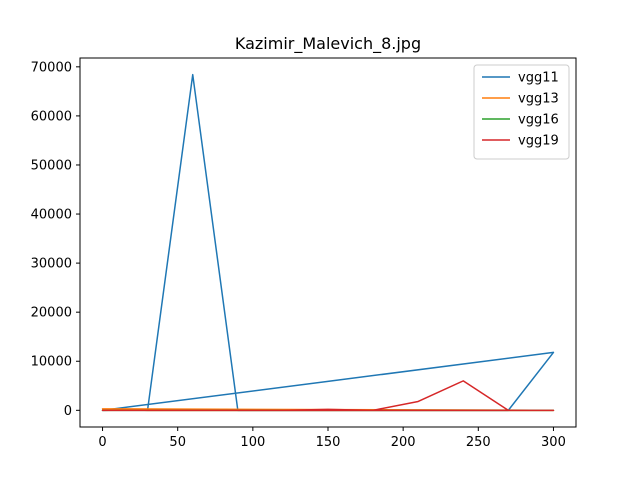 Image resolution: width=640 pixels, height=480 pixels. What do you see at coordinates (68, 411) in the screenshot?
I see `y-tick-label: 0` at bounding box center [68, 411].